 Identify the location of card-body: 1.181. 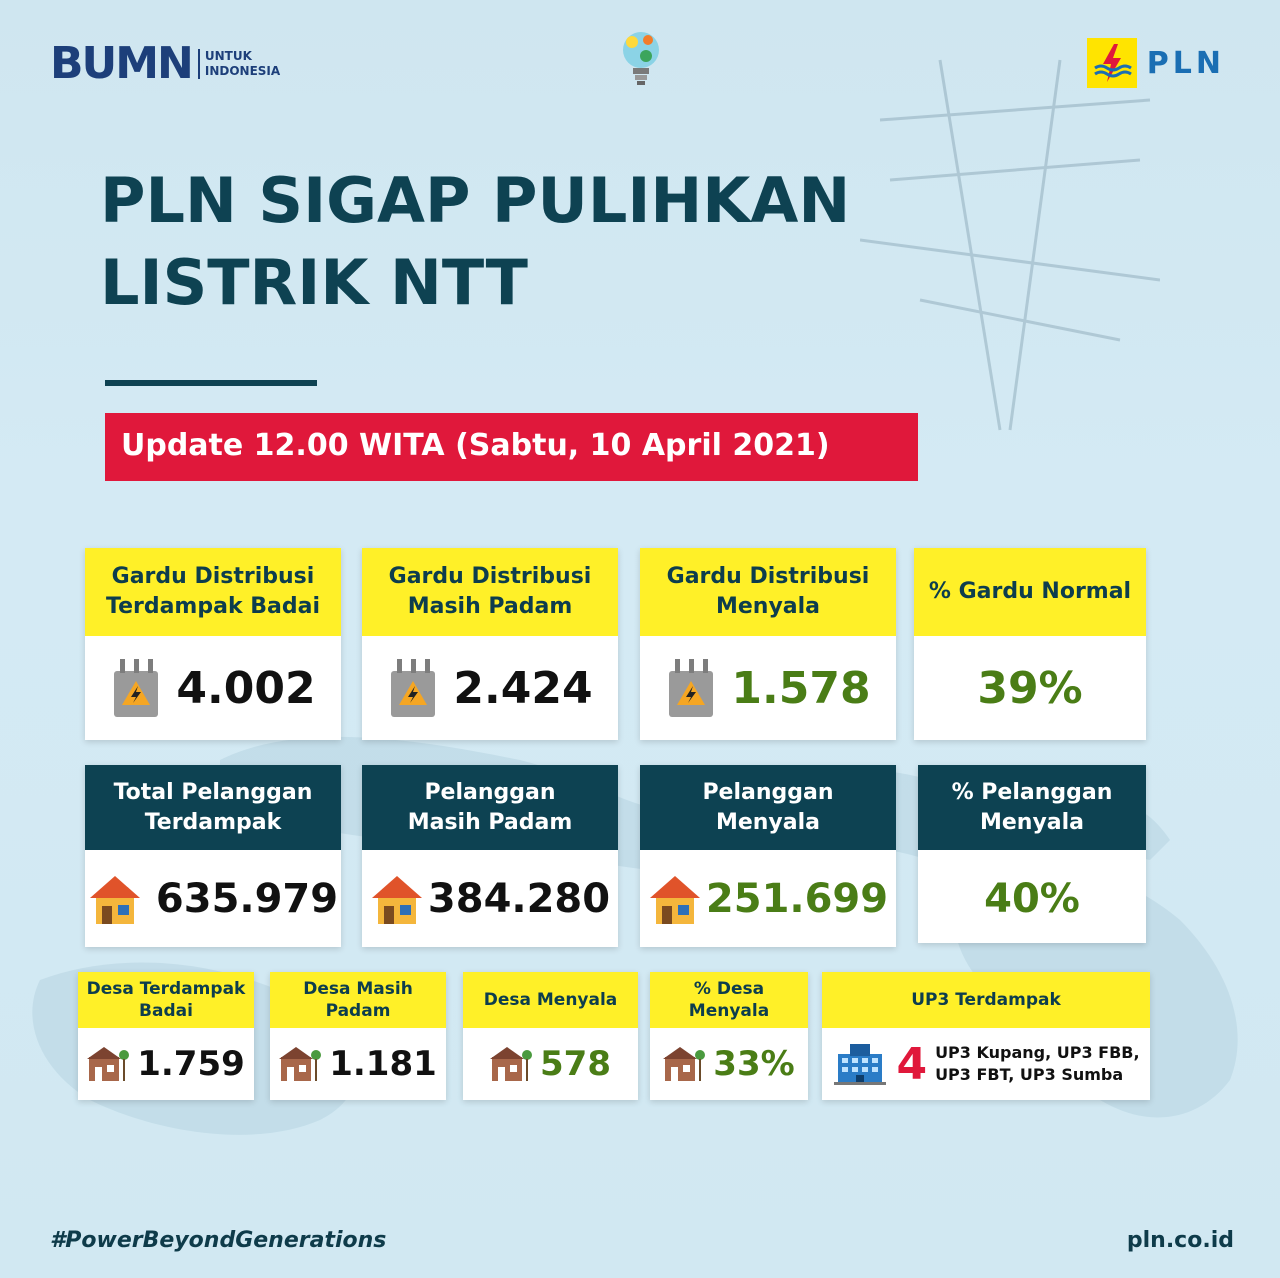
(358, 1064).